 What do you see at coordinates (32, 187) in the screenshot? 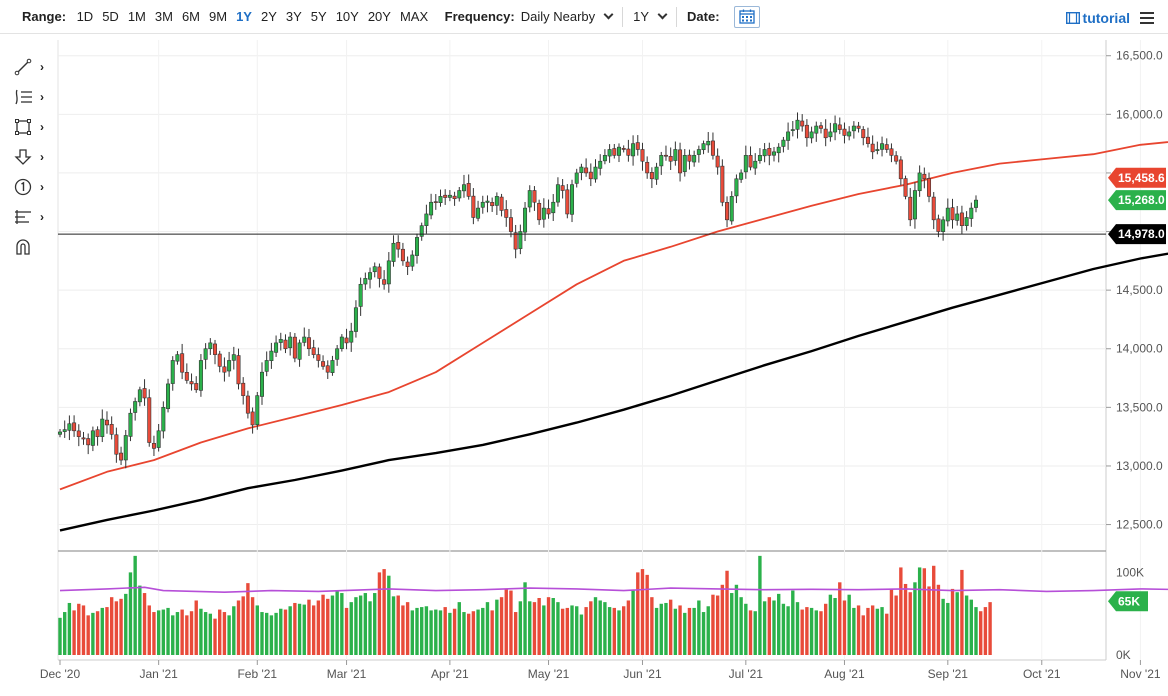
I see `annotation-tool: ›` at bounding box center [32, 187].